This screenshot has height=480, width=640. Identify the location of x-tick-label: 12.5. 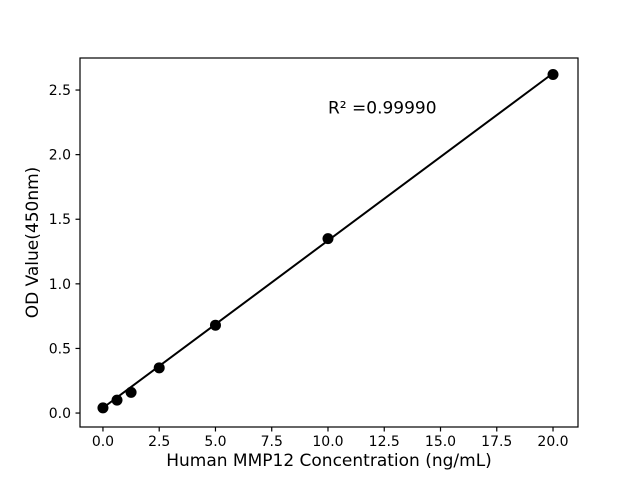
(384, 442).